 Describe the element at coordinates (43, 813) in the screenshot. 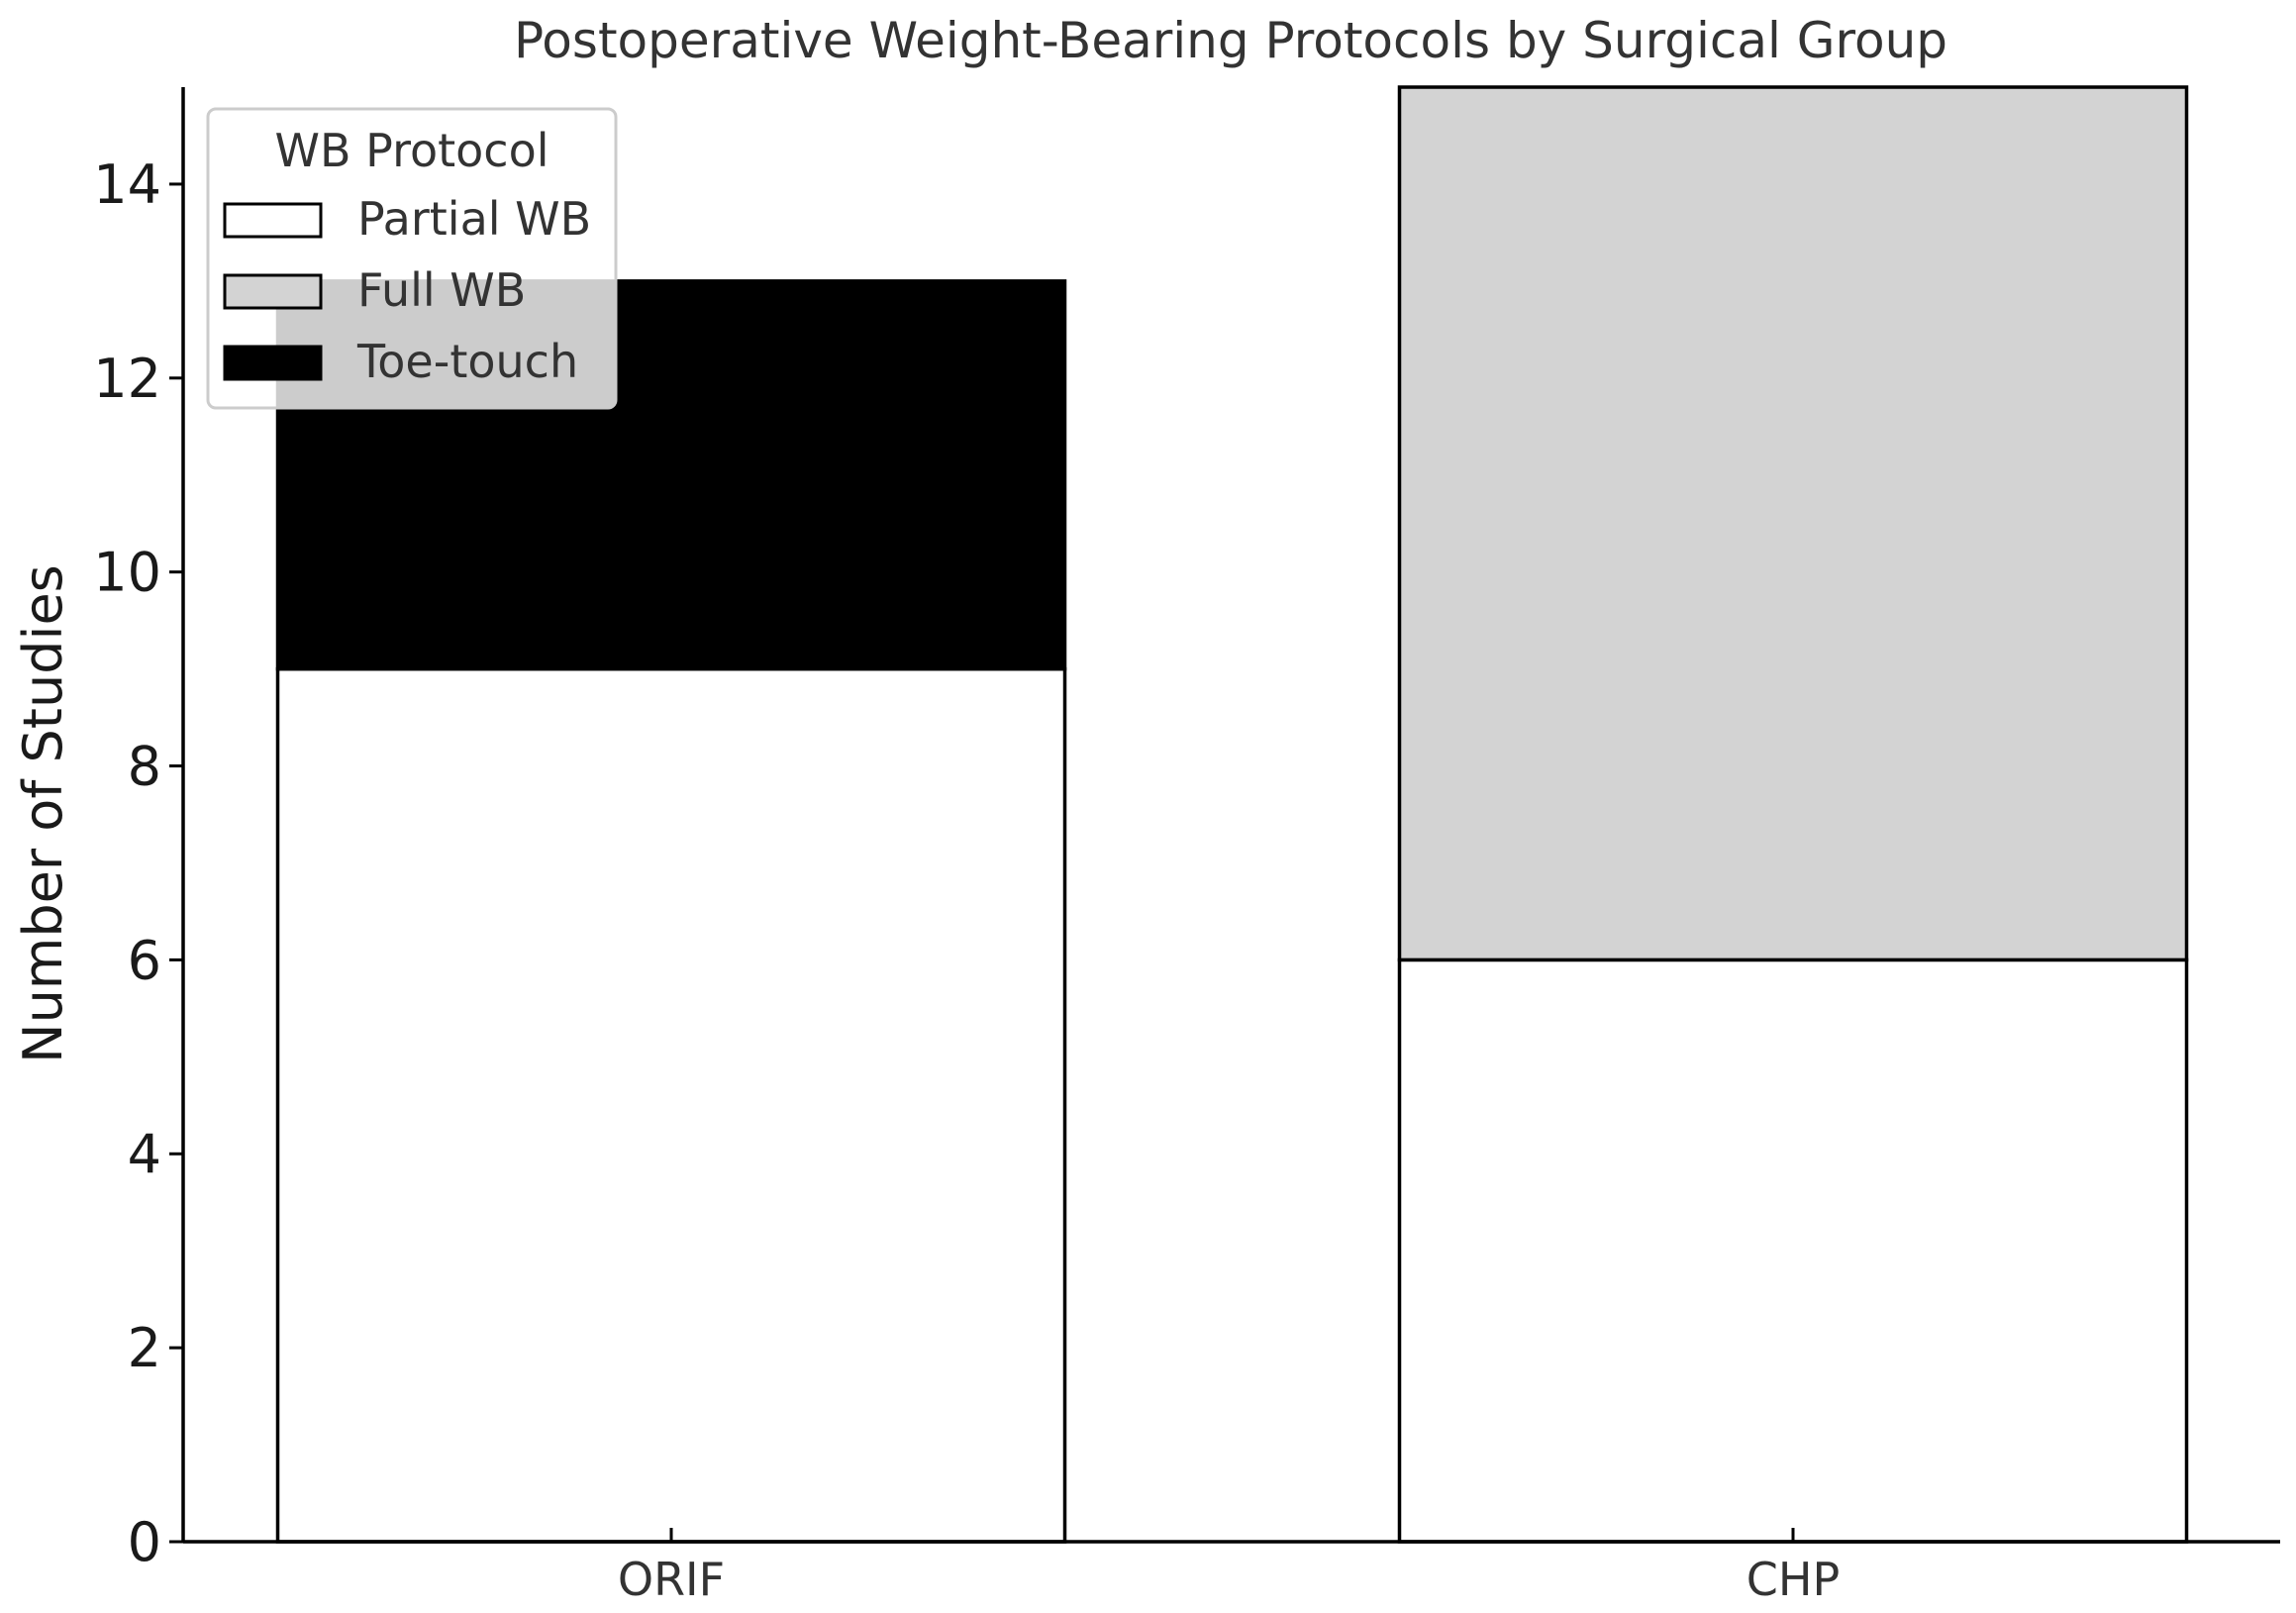

I see `y-axis-label: Number of Studies` at that location.